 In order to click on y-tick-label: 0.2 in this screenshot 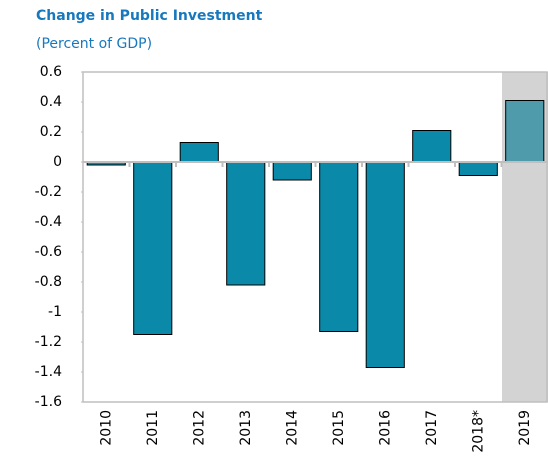, I will do `click(51, 132)`.